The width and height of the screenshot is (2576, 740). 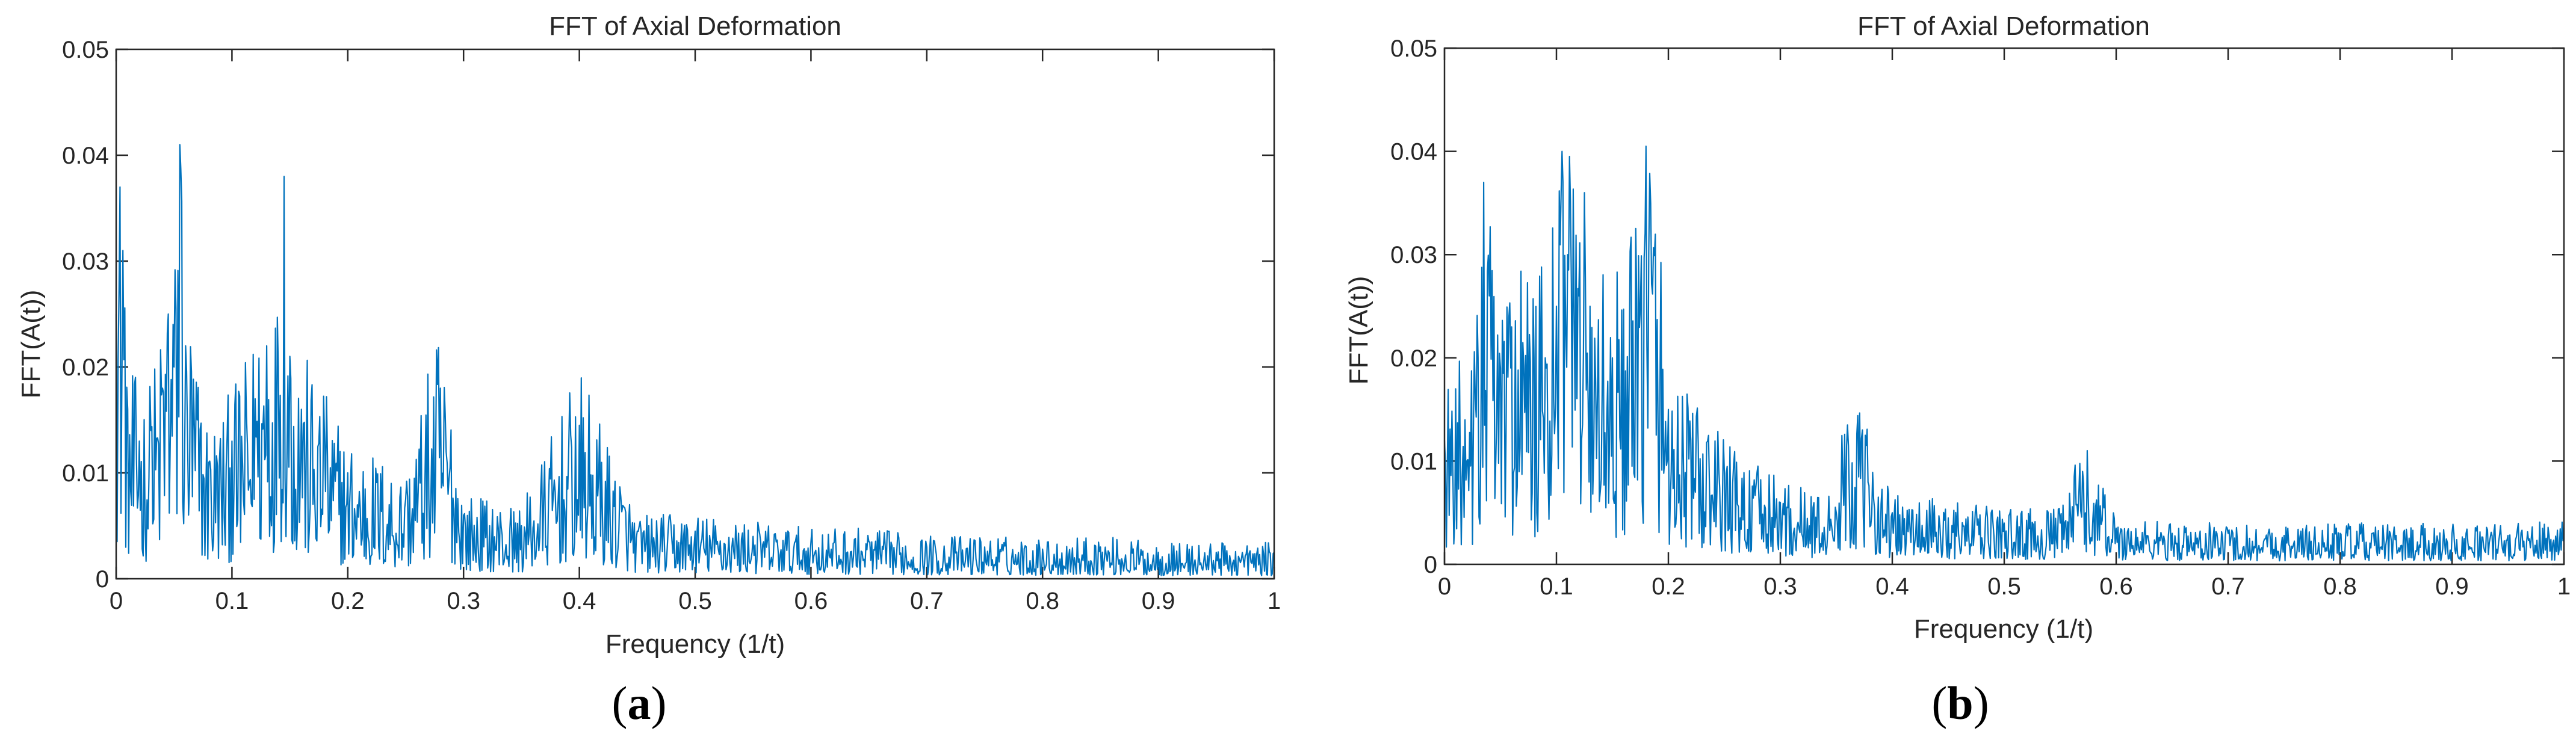 I want to click on panel-letter: a, so click(x=639, y=703).